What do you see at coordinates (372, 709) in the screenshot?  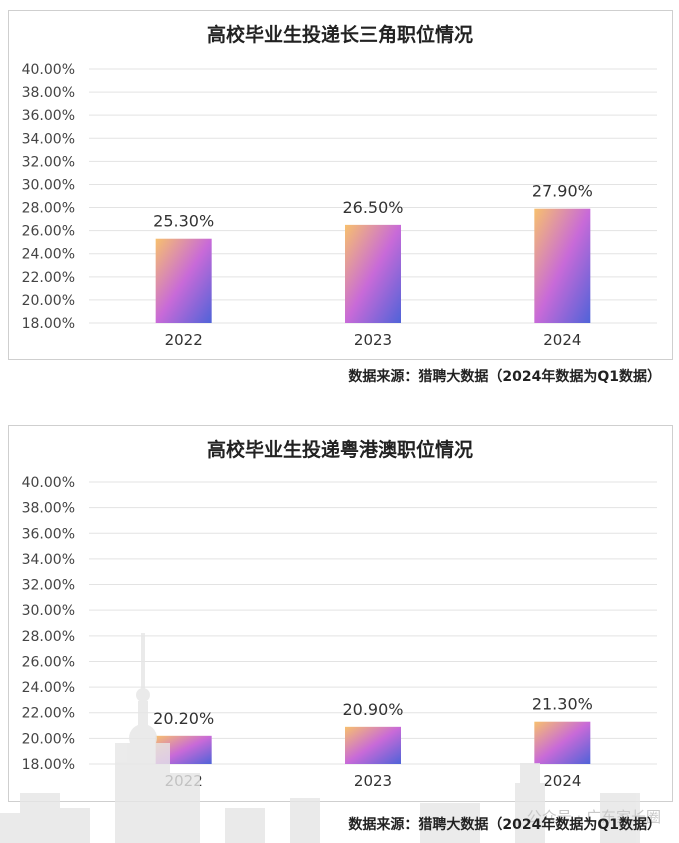 I see `data-label: 20.90%` at bounding box center [372, 709].